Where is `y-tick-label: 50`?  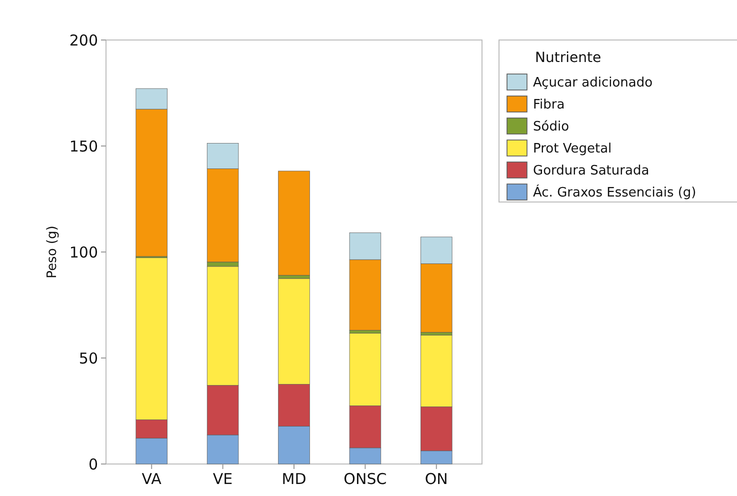
y-tick-label: 50 is located at coordinates (88, 358).